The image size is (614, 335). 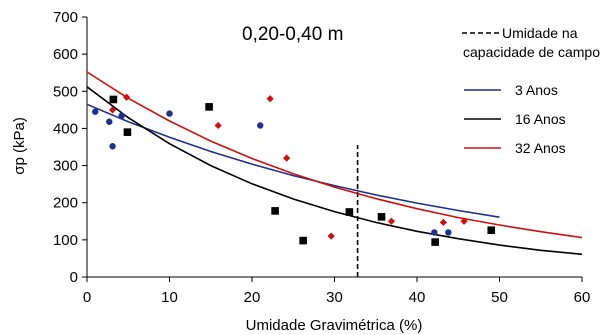 What do you see at coordinates (531, 52) in the screenshot?
I see `legend-reference-label: capacidade de campo` at bounding box center [531, 52].